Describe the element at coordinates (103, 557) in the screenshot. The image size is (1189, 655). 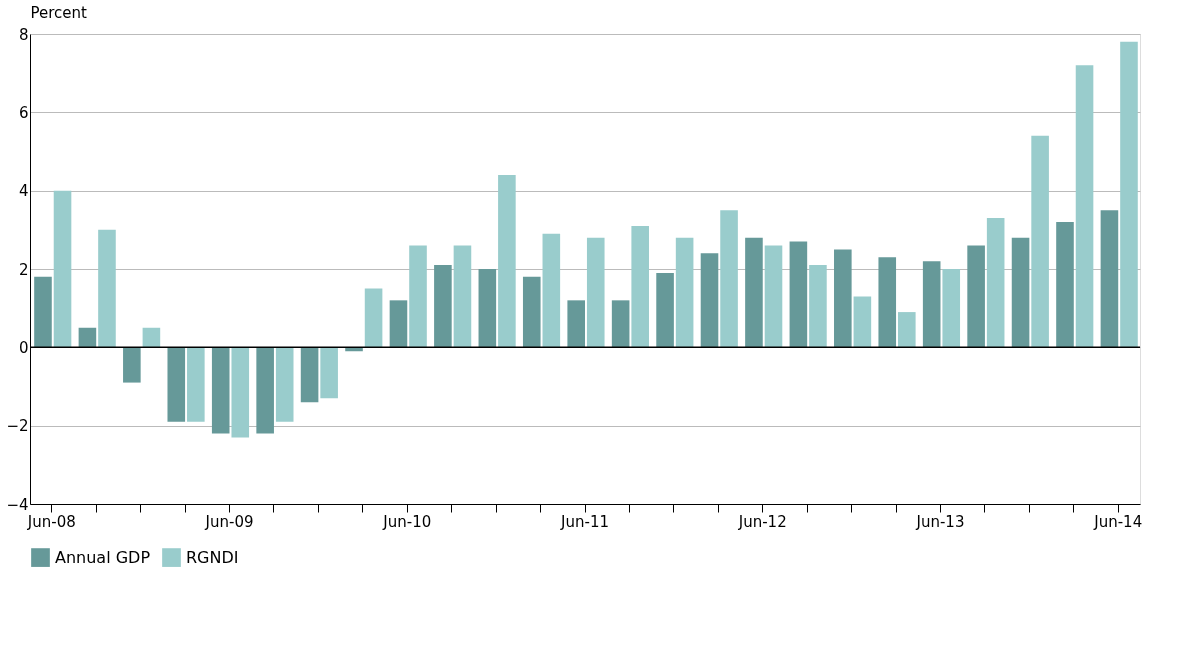
I see `legend-label: Annual GDP` at that location.